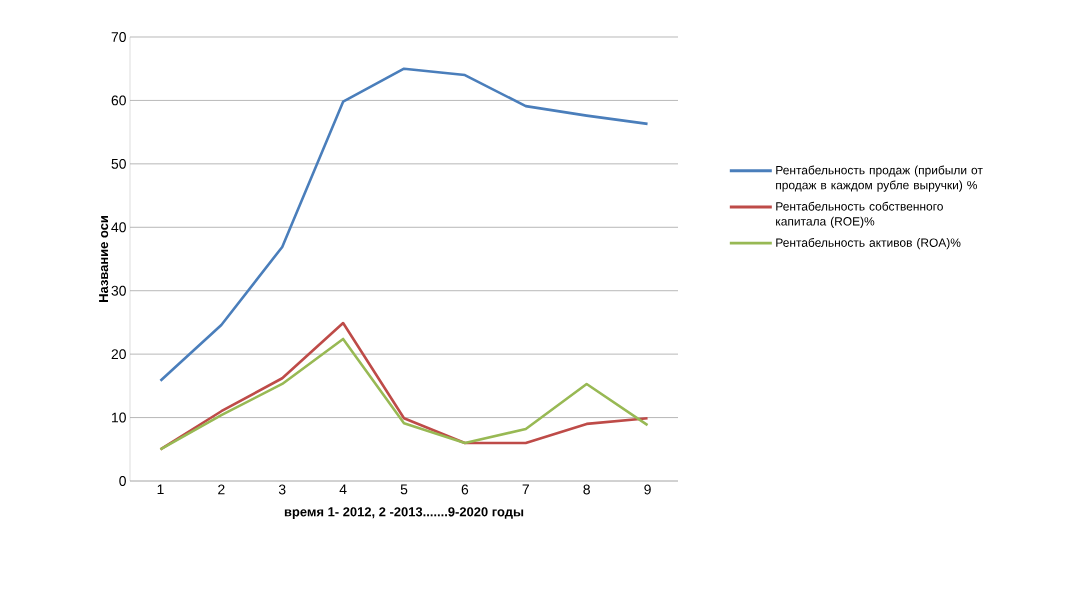  I want to click on y-tick-label: 50, so click(118, 163).